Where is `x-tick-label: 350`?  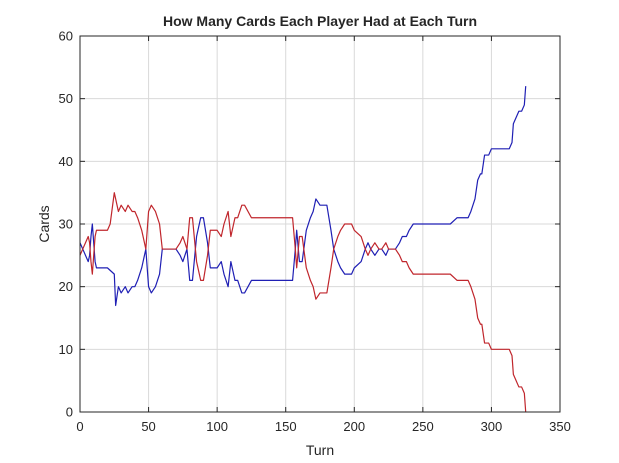
x-tick-label: 350 is located at coordinates (560, 426).